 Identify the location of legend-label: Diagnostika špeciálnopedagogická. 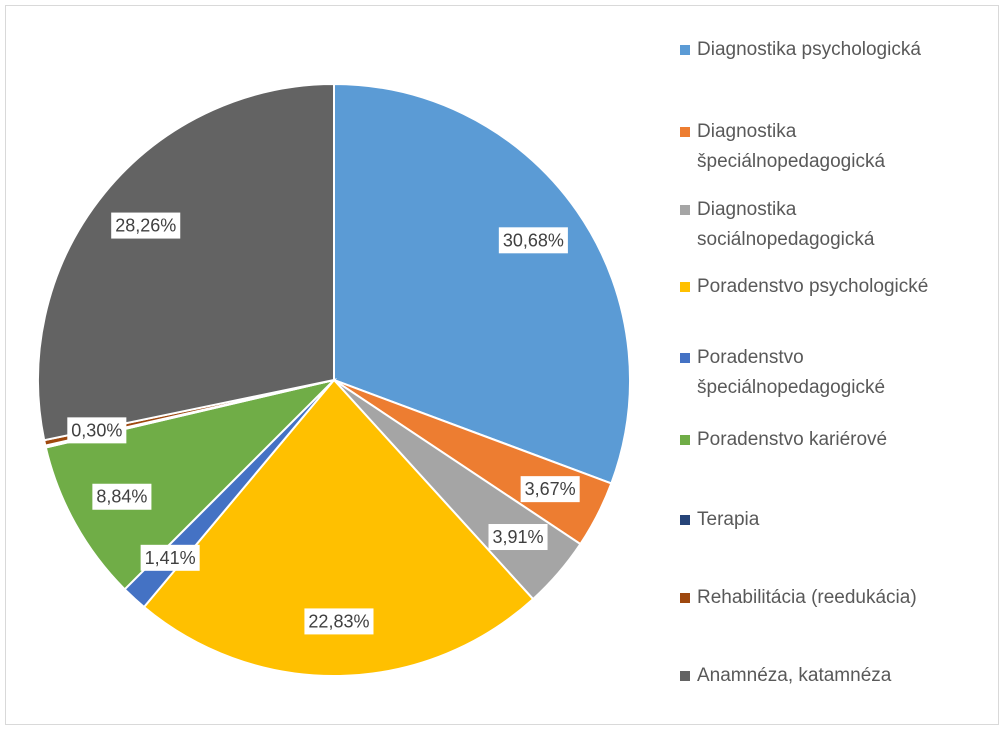
(791, 146).